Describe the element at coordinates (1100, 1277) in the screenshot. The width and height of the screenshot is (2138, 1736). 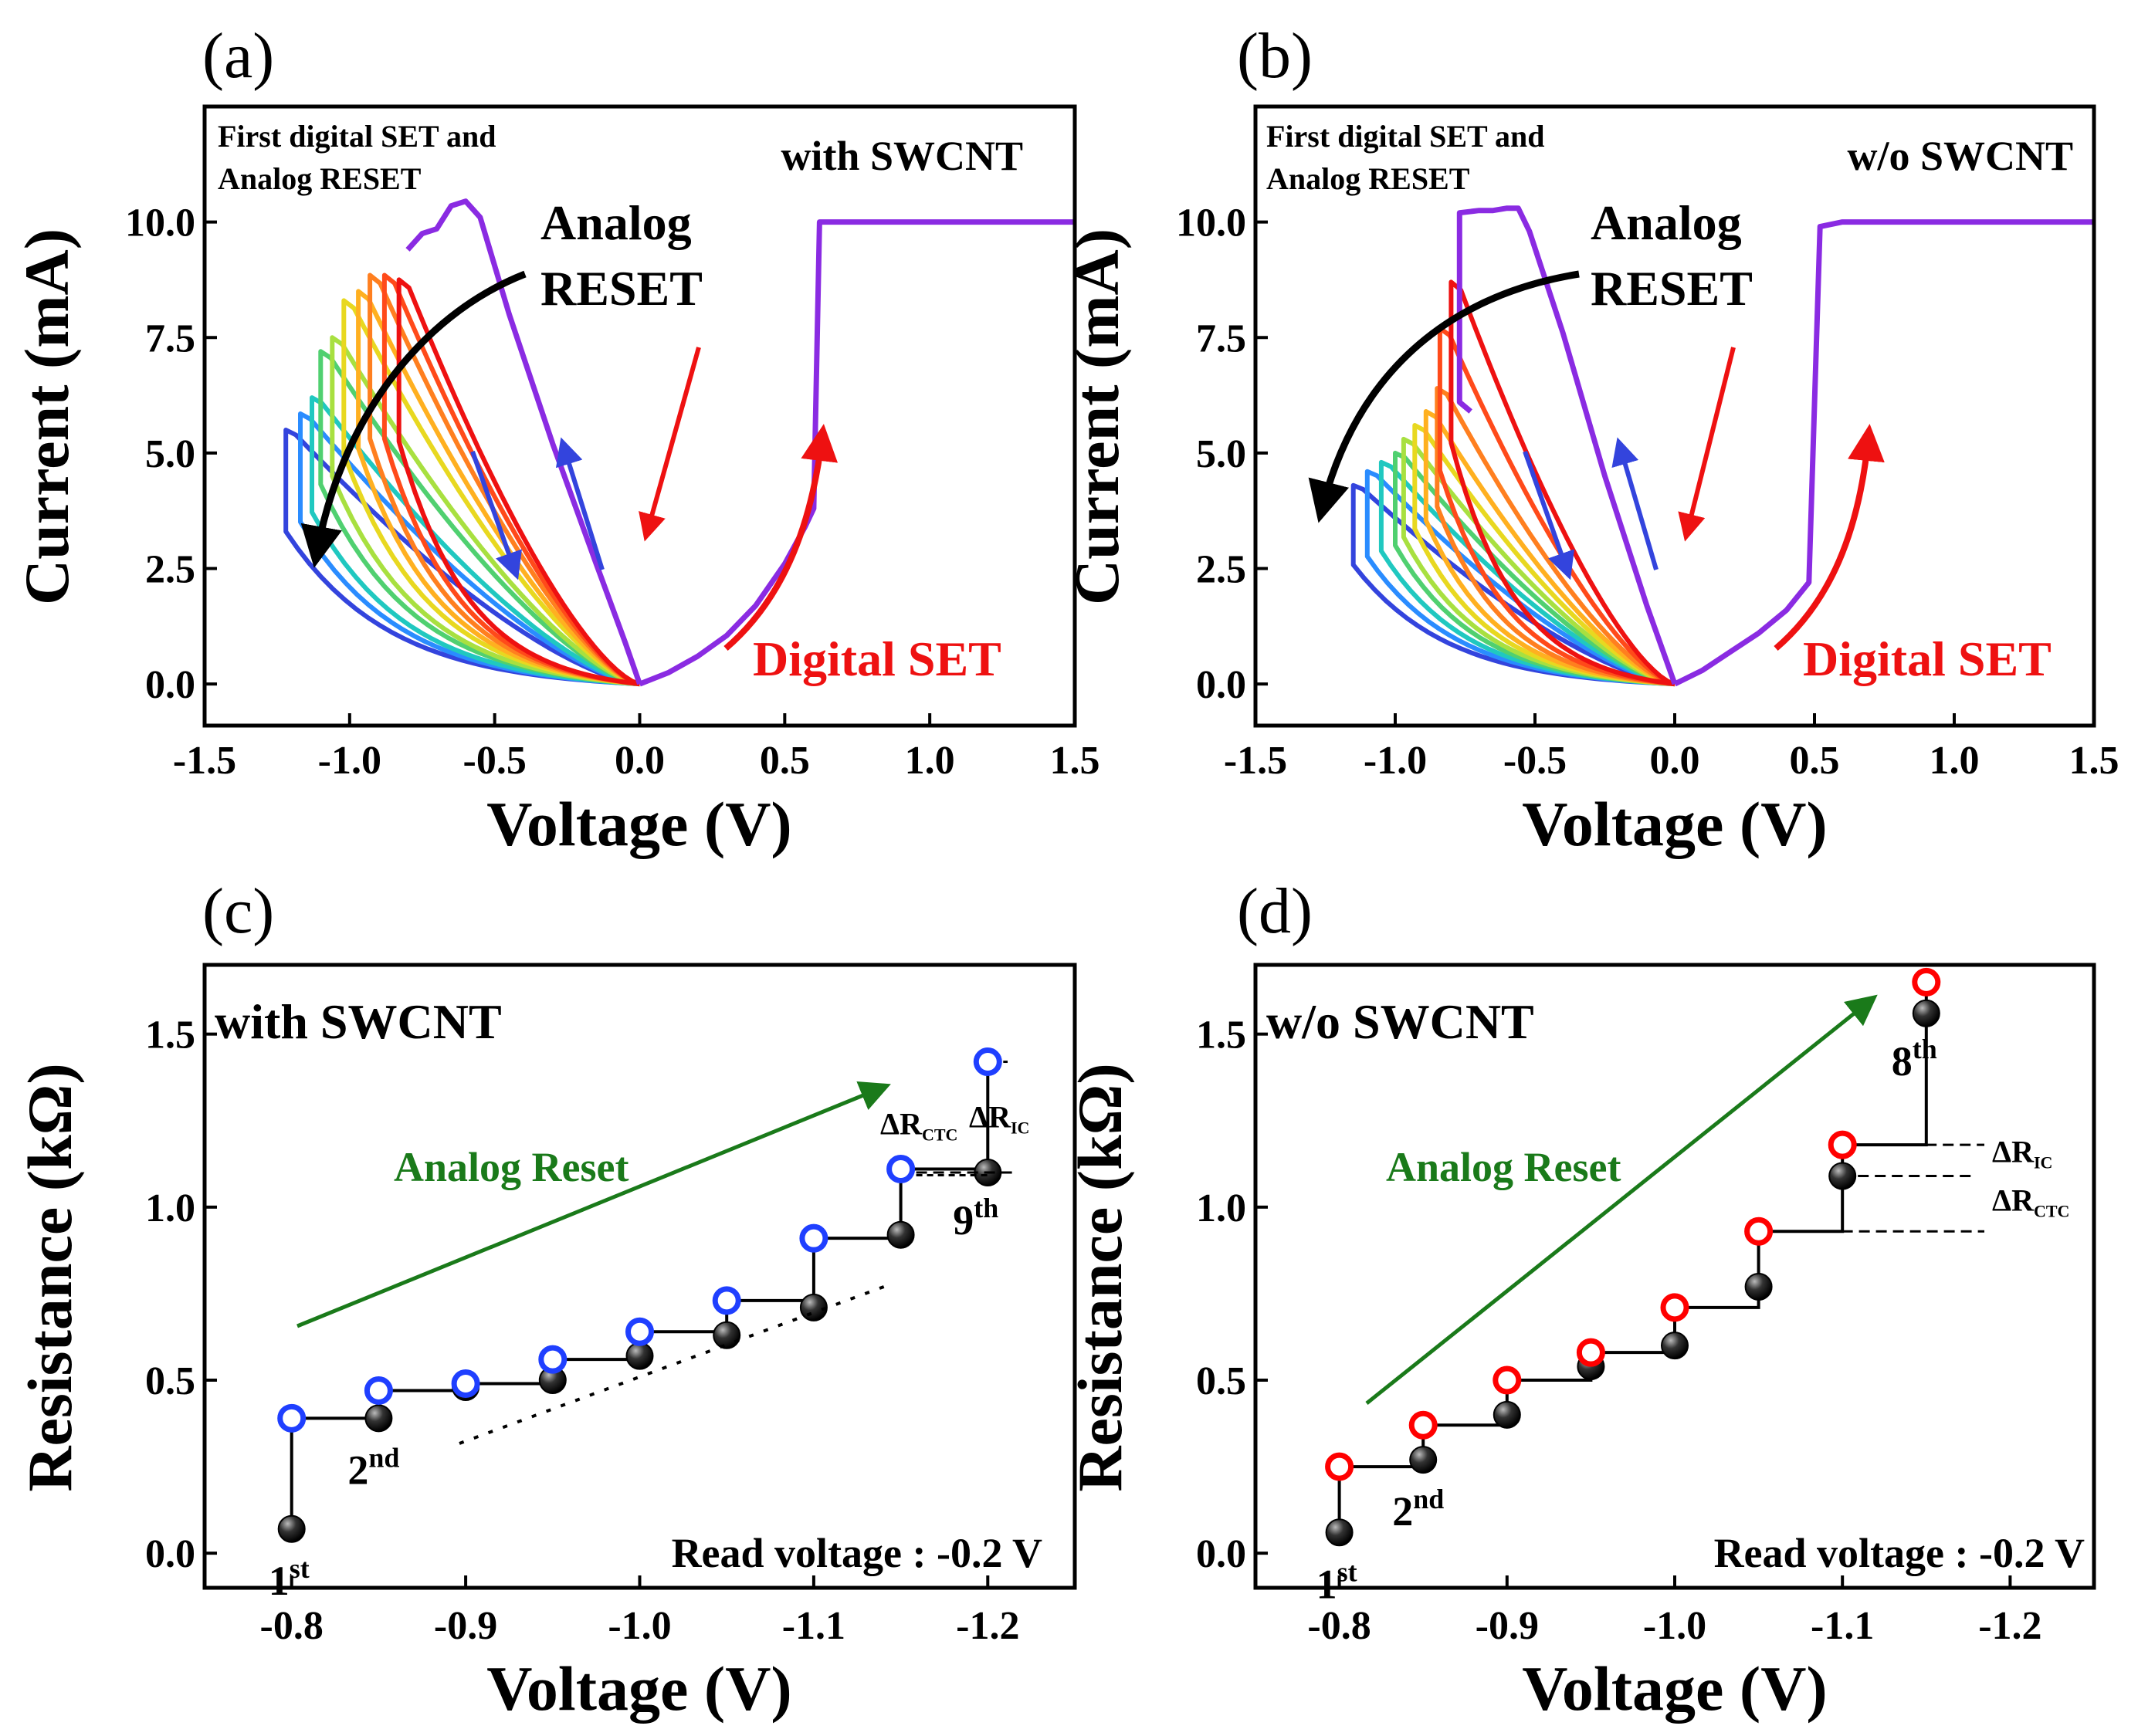
I see `d-ylabel: Resistance (kΩ)` at that location.